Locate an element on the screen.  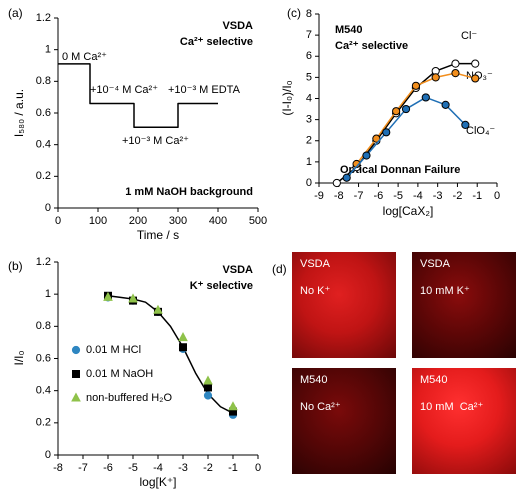
y-tick-label: 7 is located at coordinates (309, 35).